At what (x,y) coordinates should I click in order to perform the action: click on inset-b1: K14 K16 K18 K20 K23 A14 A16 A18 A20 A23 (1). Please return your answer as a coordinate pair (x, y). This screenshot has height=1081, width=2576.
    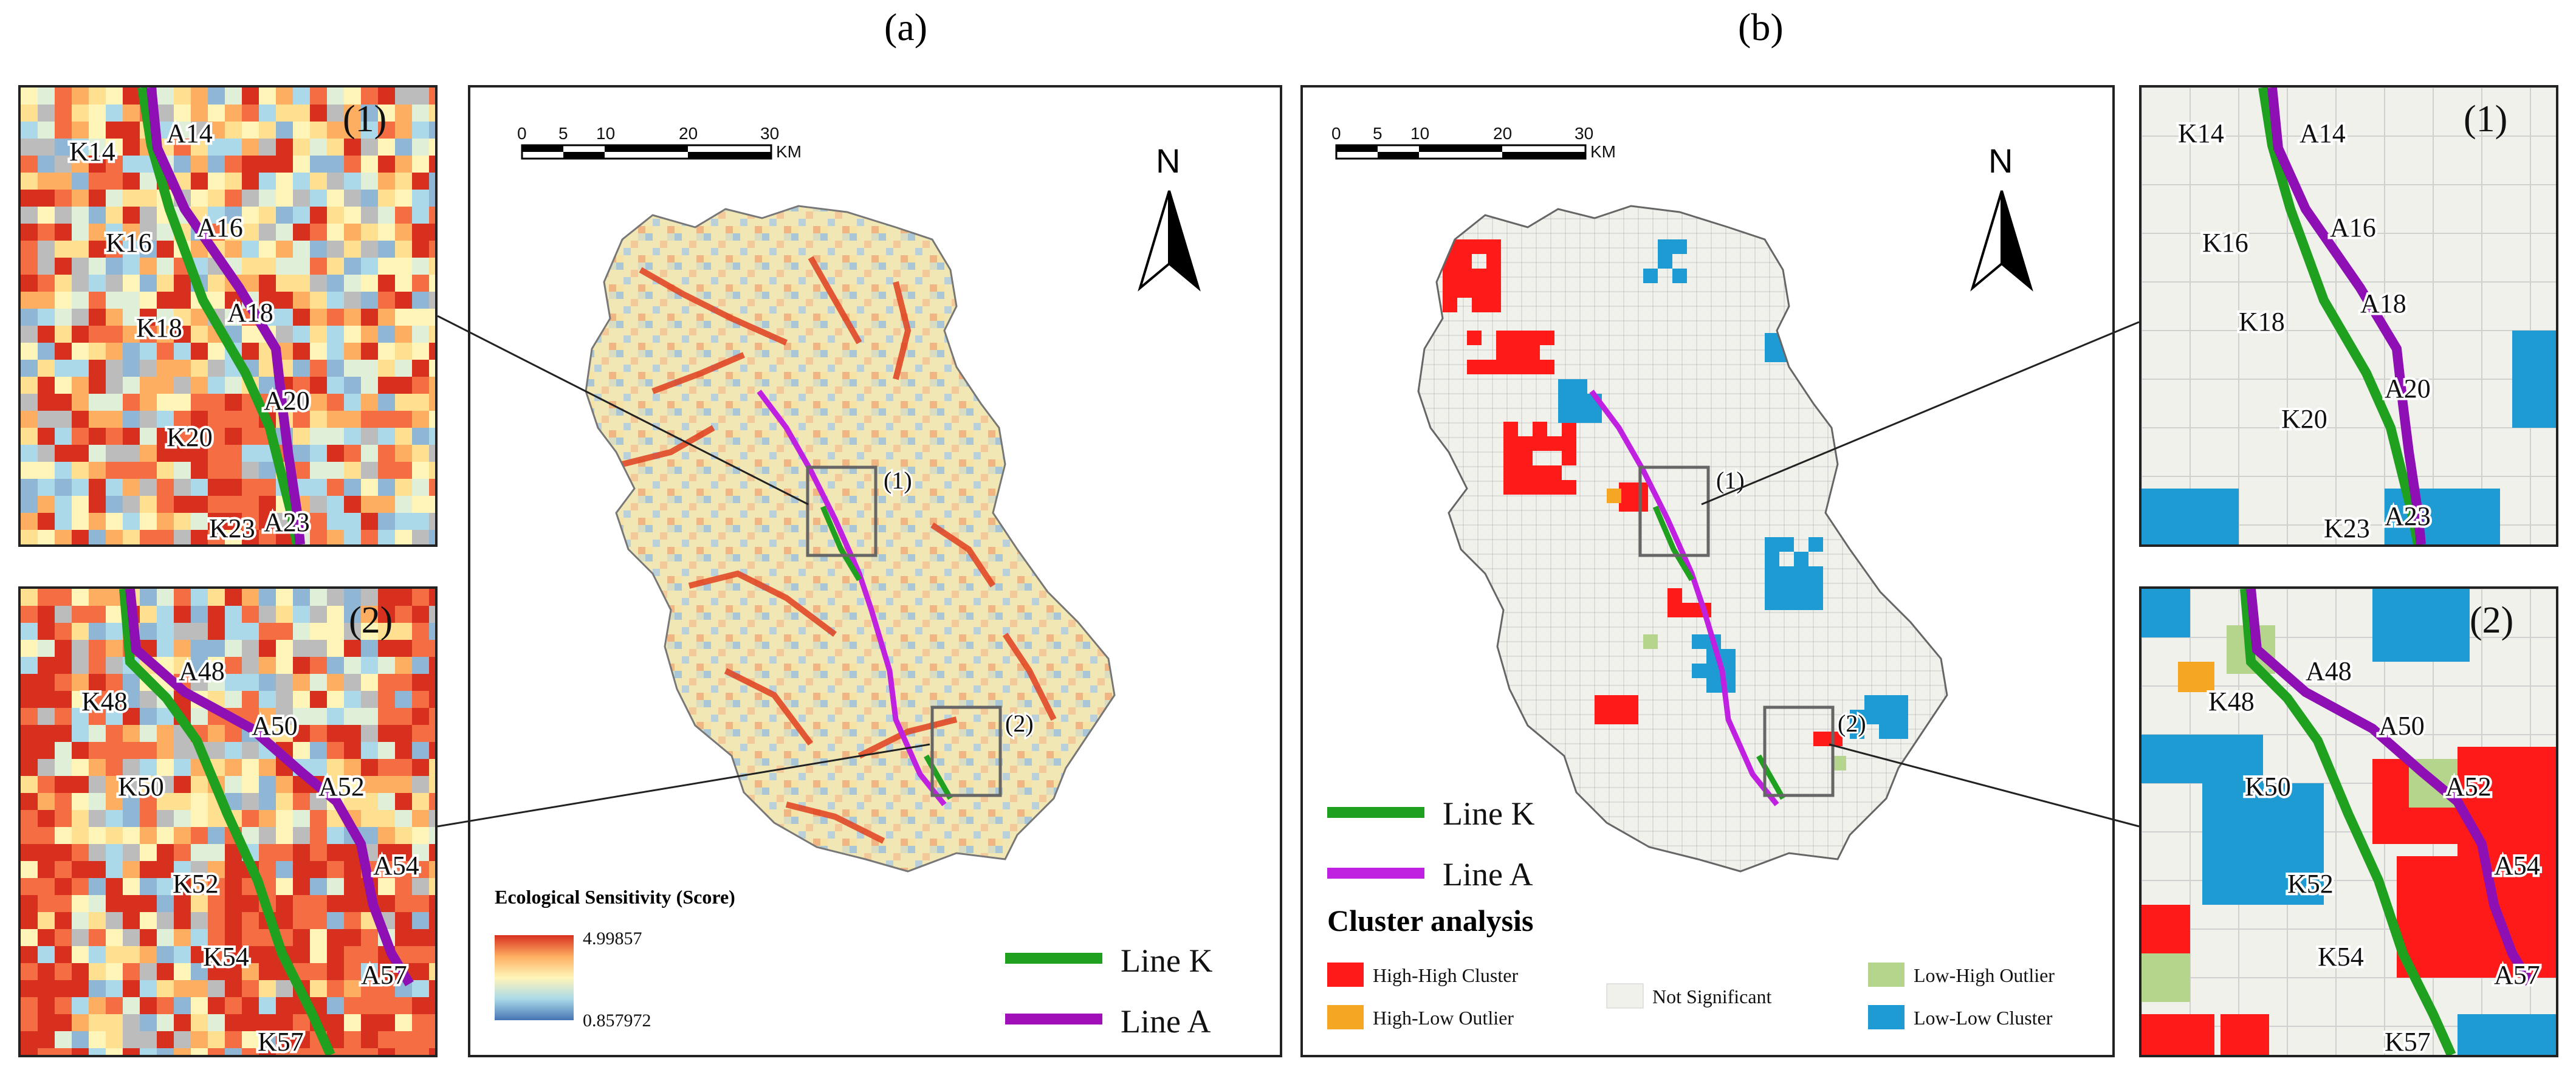
    Looking at the image, I should click on (2348, 316).